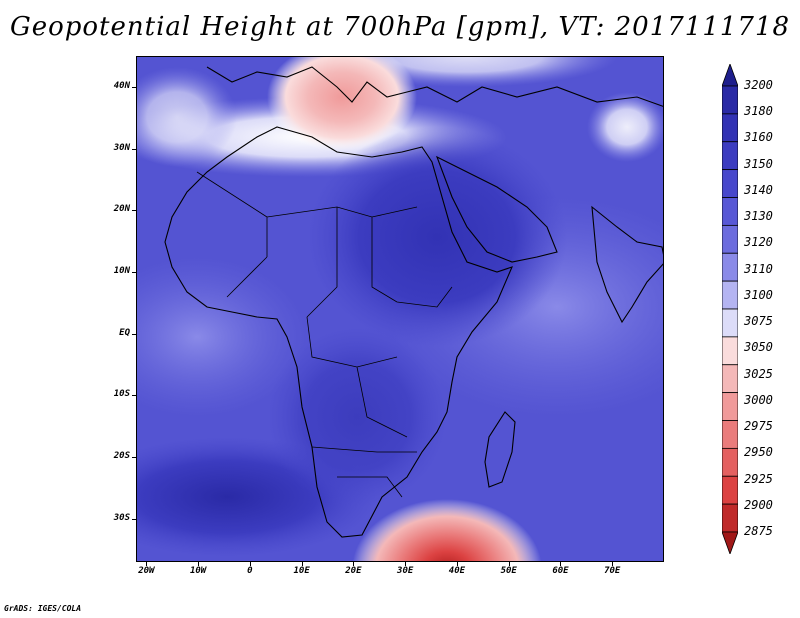 The width and height of the screenshot is (800, 618). What do you see at coordinates (222, 337) in the screenshot?
I see `field-atlantic-band` at bounding box center [222, 337].